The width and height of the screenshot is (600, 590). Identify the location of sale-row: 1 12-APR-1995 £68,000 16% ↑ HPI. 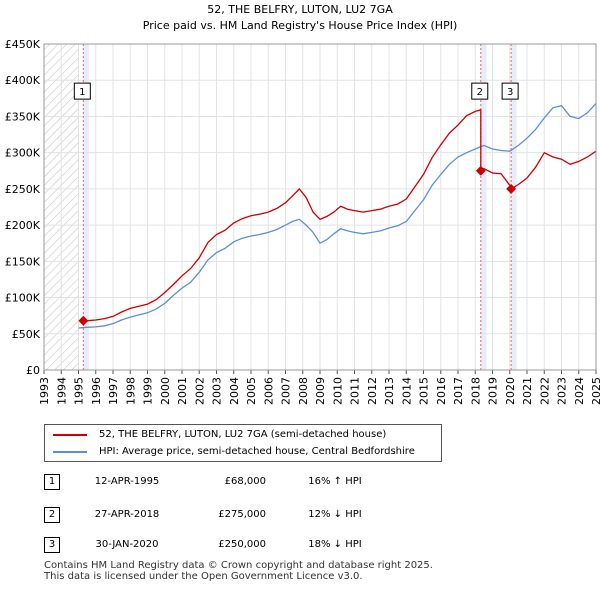
(244, 483).